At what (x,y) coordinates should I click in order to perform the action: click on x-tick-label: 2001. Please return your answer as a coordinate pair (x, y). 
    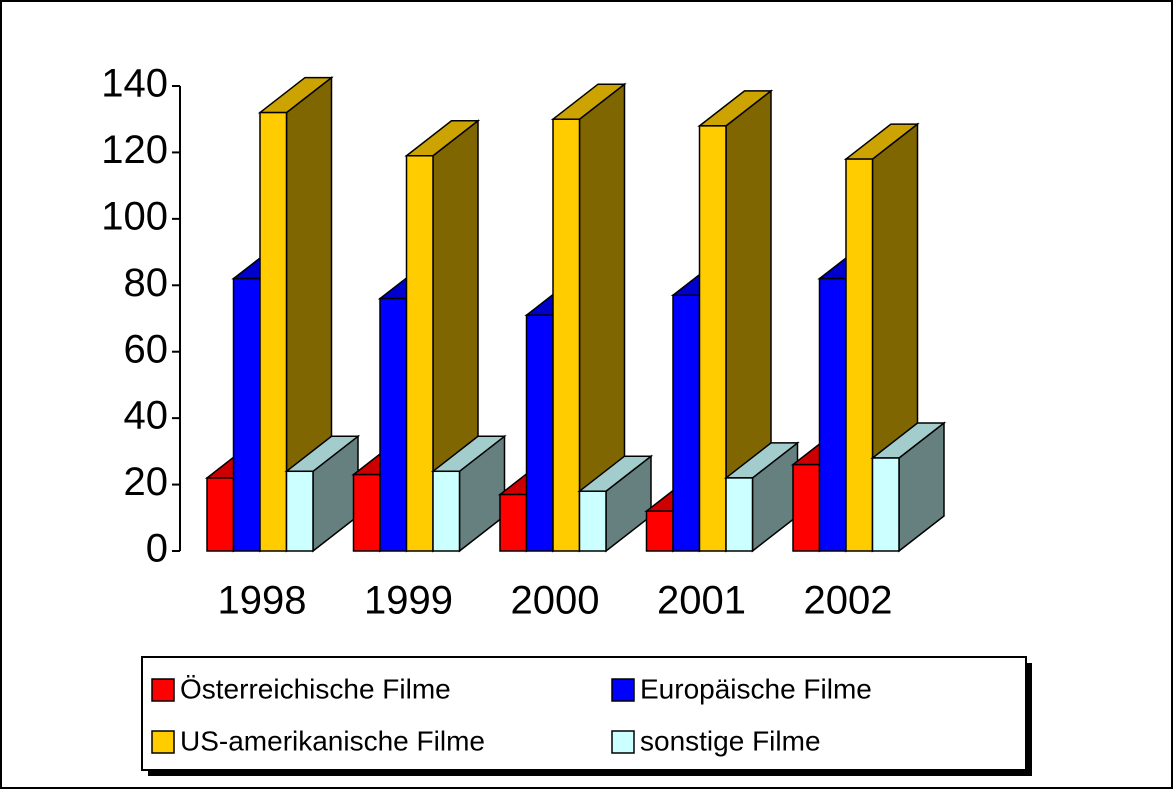
    Looking at the image, I should click on (701, 601).